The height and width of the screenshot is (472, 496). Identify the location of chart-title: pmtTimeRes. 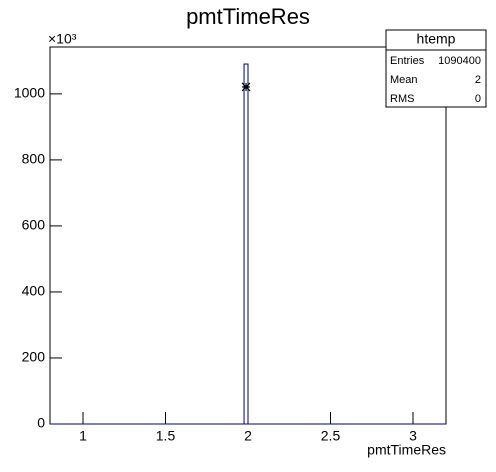
(248, 16).